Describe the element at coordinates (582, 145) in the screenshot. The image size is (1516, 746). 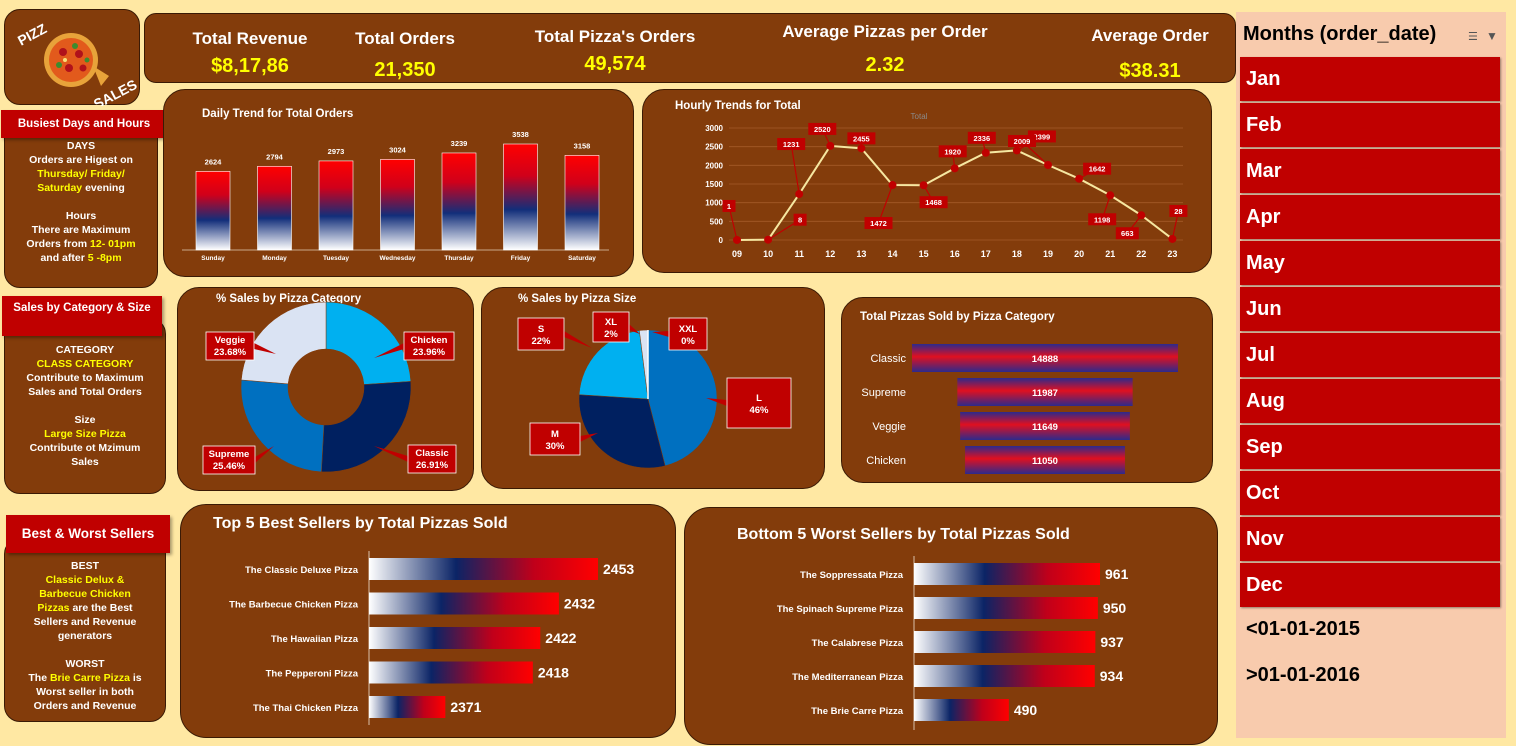
I see `daily-data-label: 3158` at that location.